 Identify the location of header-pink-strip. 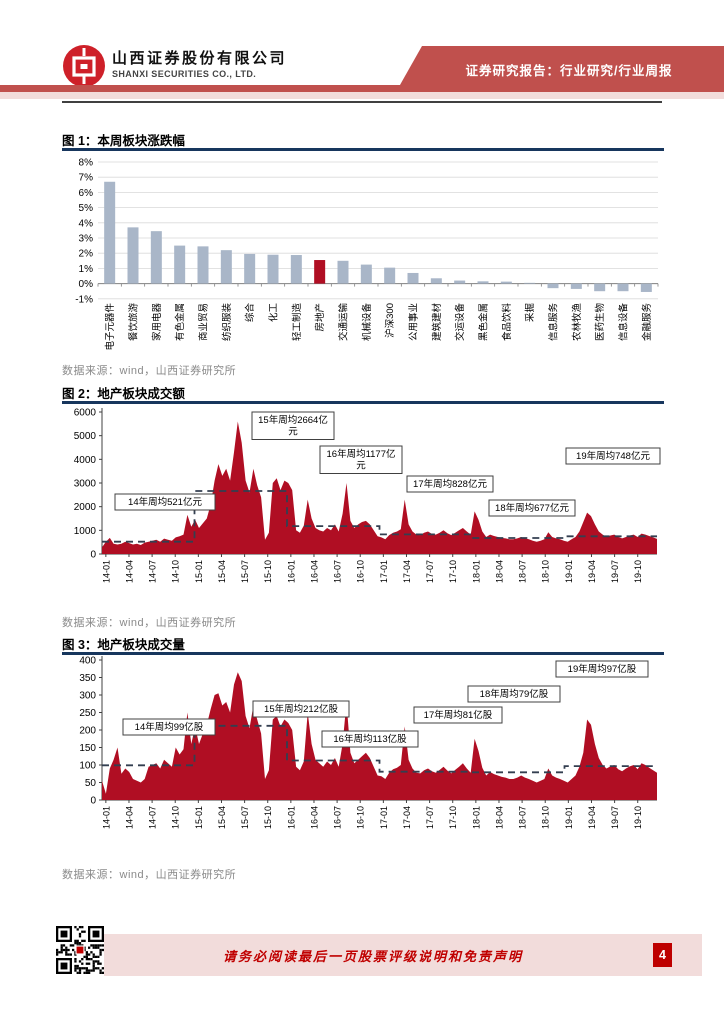
(362, 95).